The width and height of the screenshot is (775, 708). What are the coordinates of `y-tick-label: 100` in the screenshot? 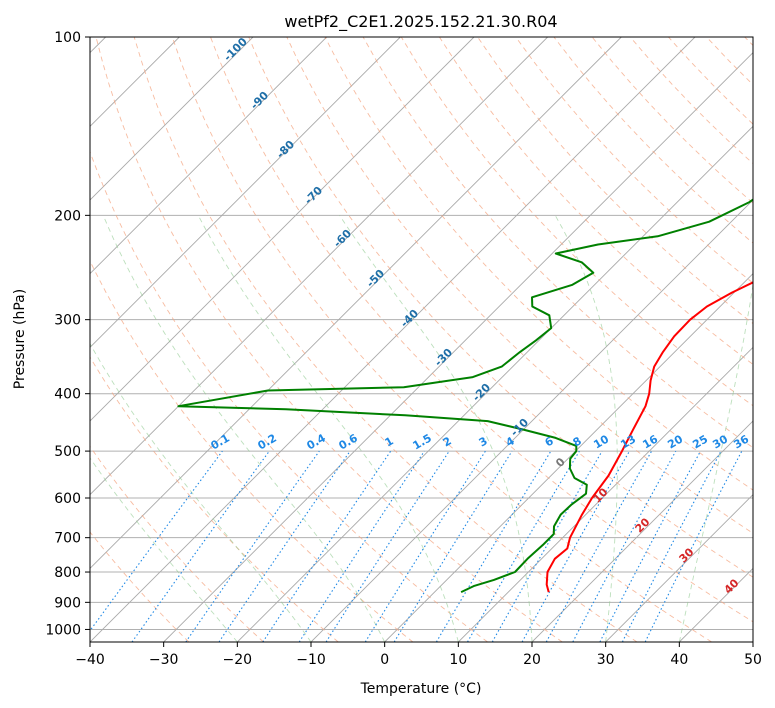 It's located at (67, 38).